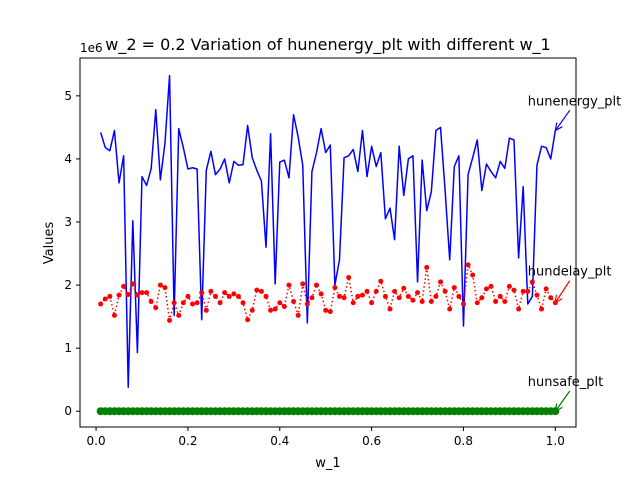  I want to click on x-axis-ticks: 0.0 0.2 0.4 0.6 0.8 1.0, so click(326, 437).